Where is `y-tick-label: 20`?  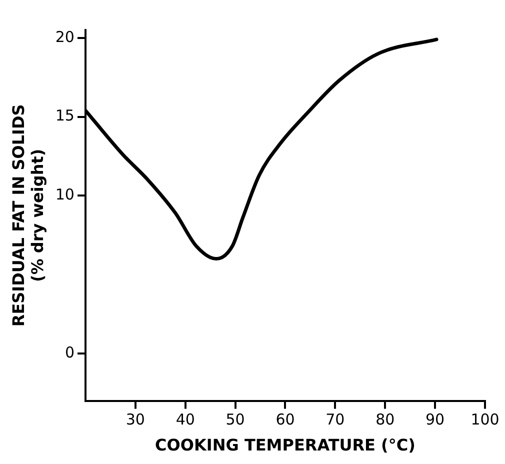
y-tick-label: 20 is located at coordinates (64, 37).